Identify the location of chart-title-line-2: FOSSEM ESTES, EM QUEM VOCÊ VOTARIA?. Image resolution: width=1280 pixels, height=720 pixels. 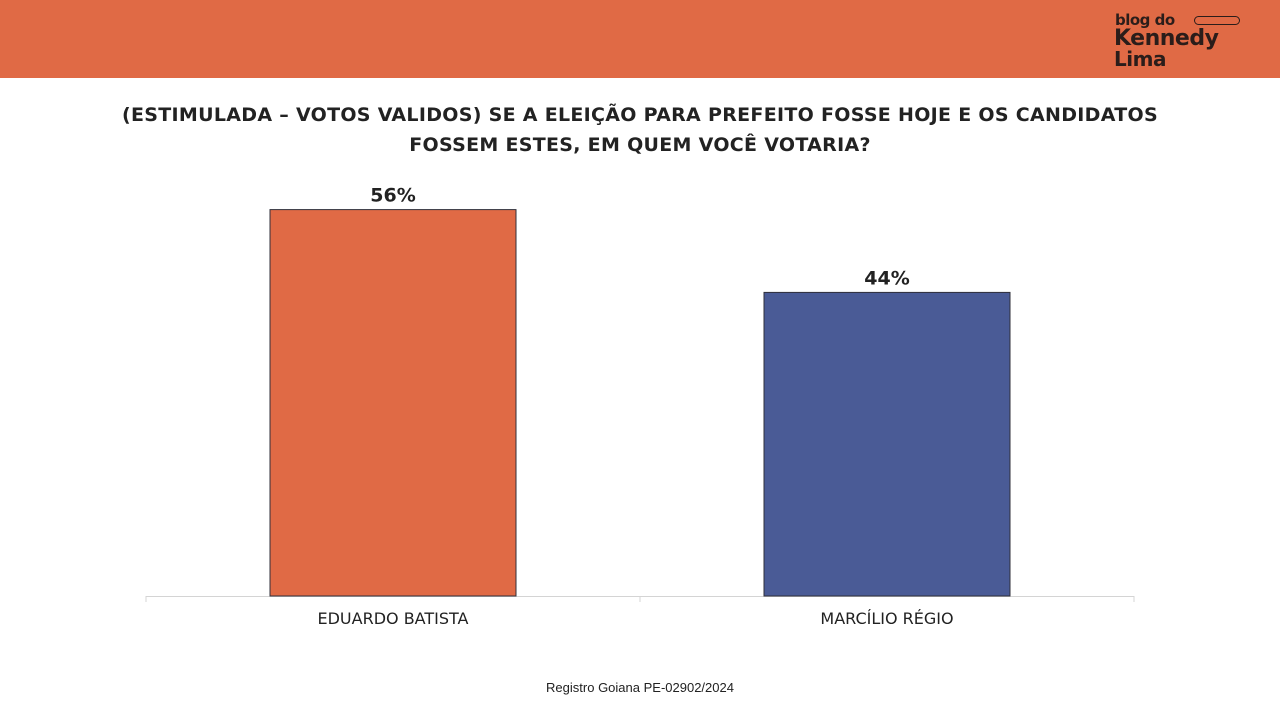
(640, 145).